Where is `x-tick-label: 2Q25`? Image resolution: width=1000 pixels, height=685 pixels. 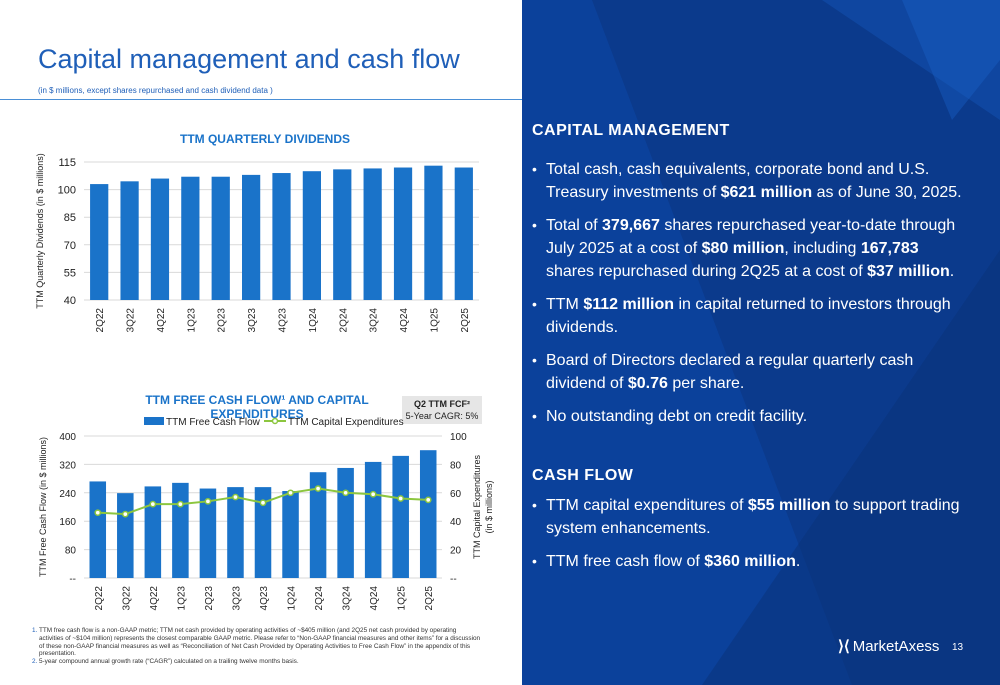
x-tick-label: 2Q25 is located at coordinates (465, 320).